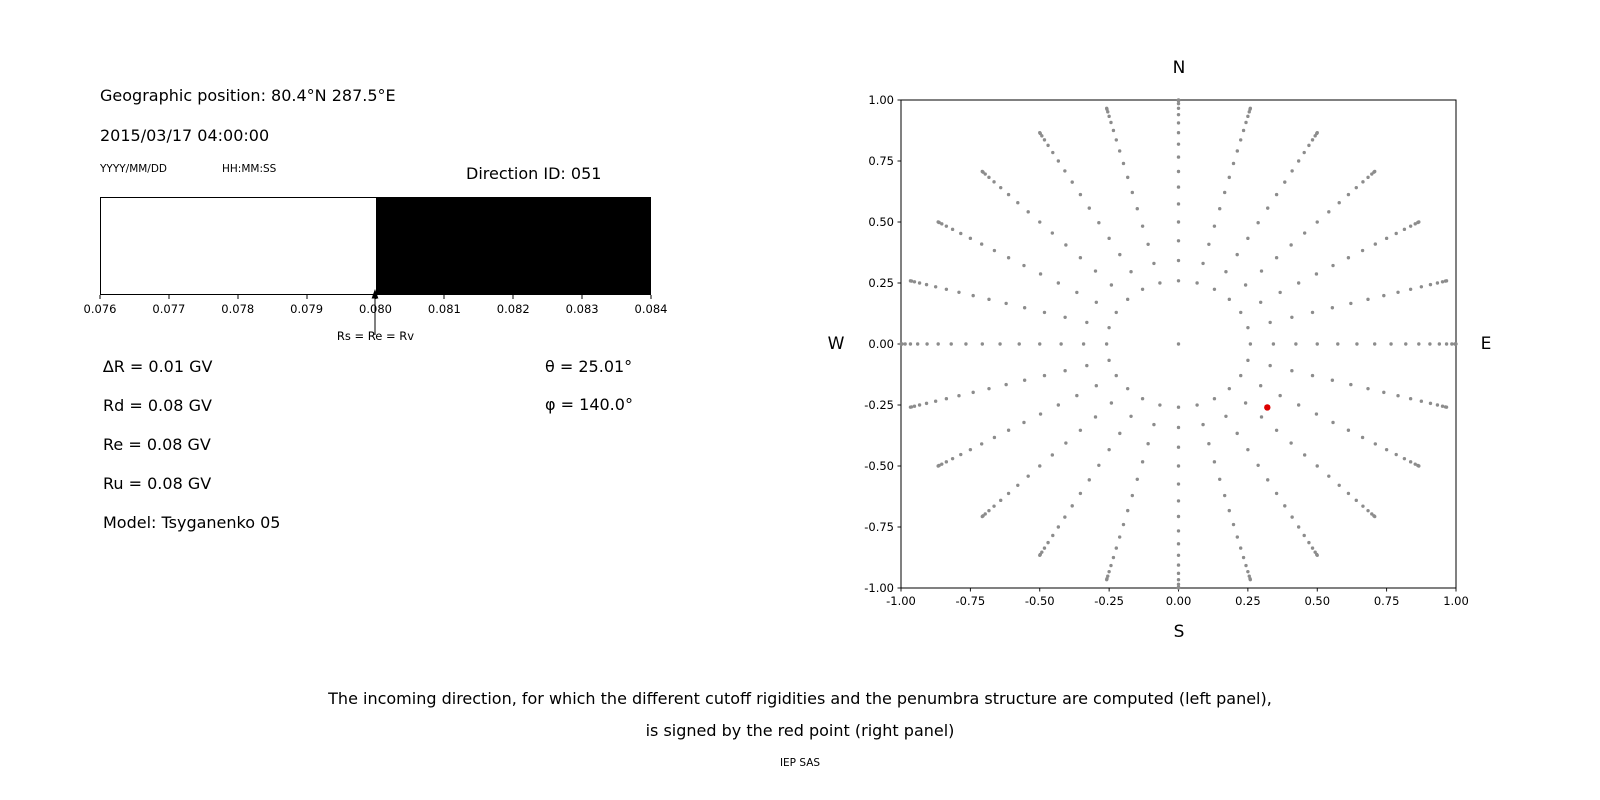 The width and height of the screenshot is (1600, 800). Describe the element at coordinates (1179, 632) in the screenshot. I see `compass-label-s: S` at that location.